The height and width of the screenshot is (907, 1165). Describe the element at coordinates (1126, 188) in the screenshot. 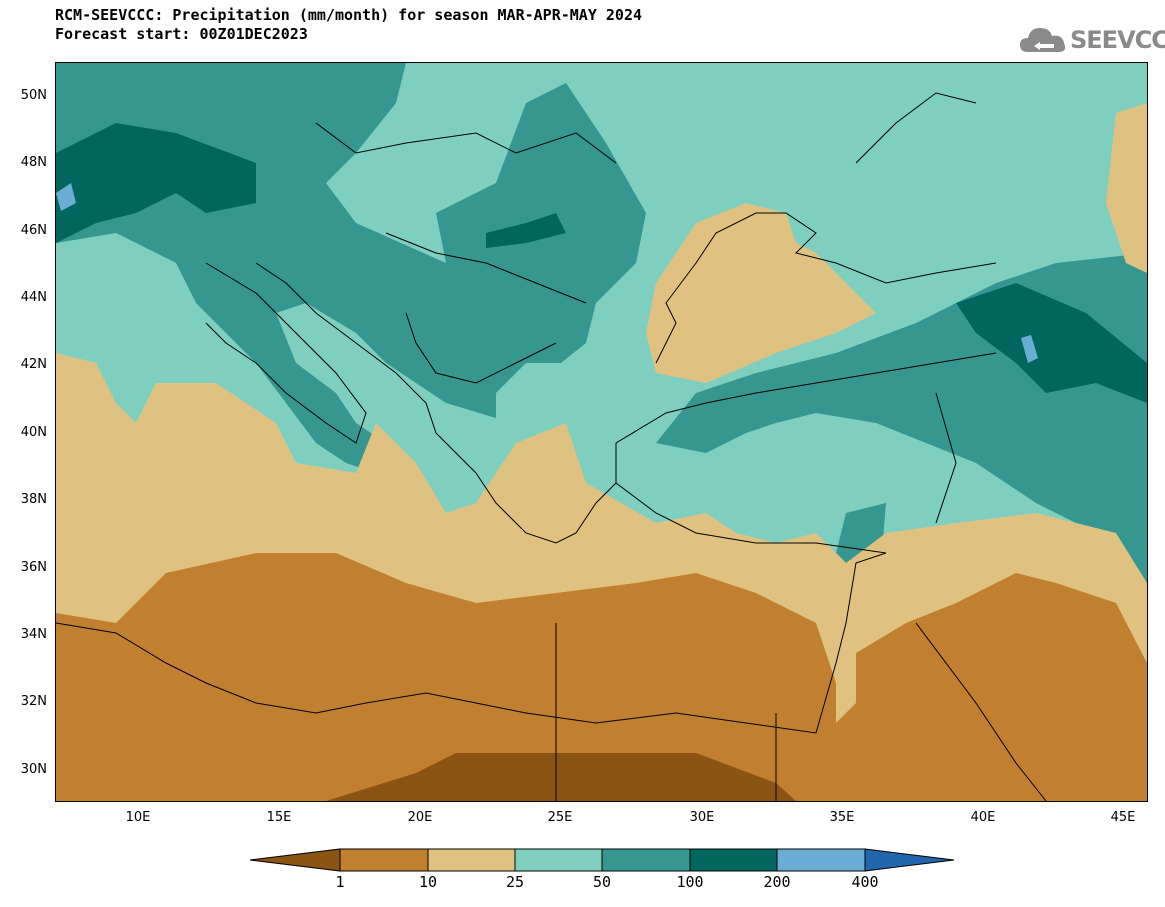

I see `zone-10-25-east` at that location.